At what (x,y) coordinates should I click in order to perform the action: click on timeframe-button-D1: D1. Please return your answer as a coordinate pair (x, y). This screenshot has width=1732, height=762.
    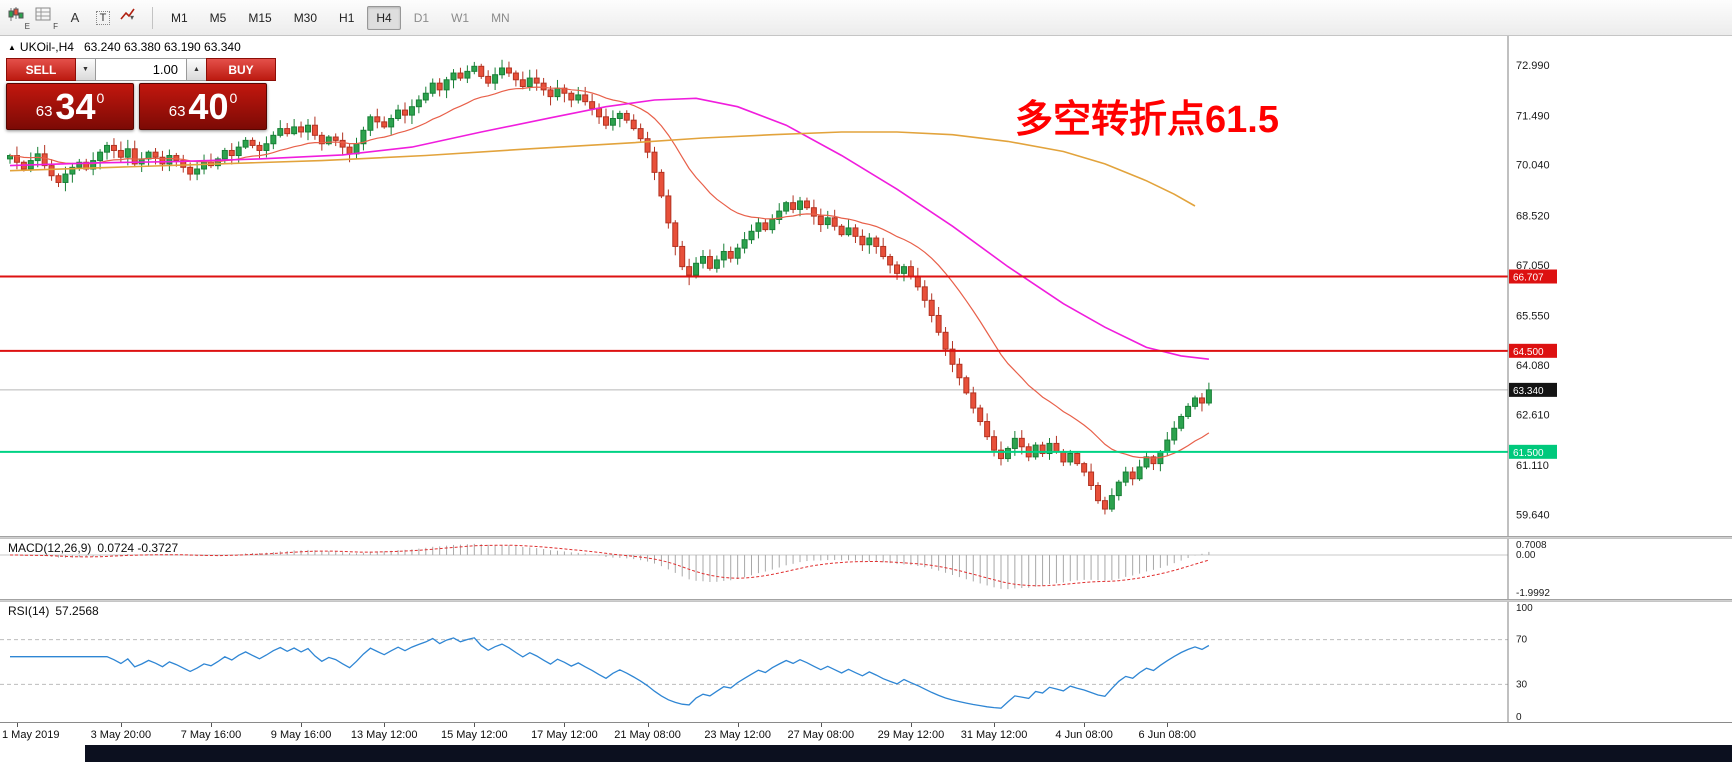
    Looking at the image, I should click on (421, 17).